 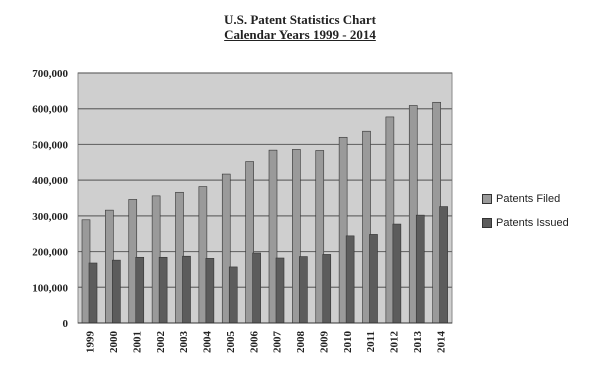 I want to click on x-tick-label: 1999, so click(x=91, y=342).